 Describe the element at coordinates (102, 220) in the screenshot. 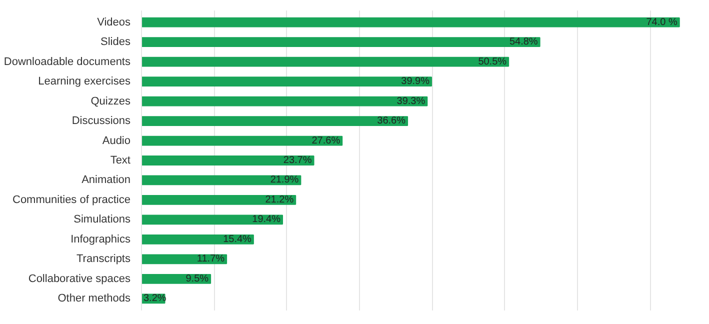

I see `y-tick-label: Simulations` at that location.